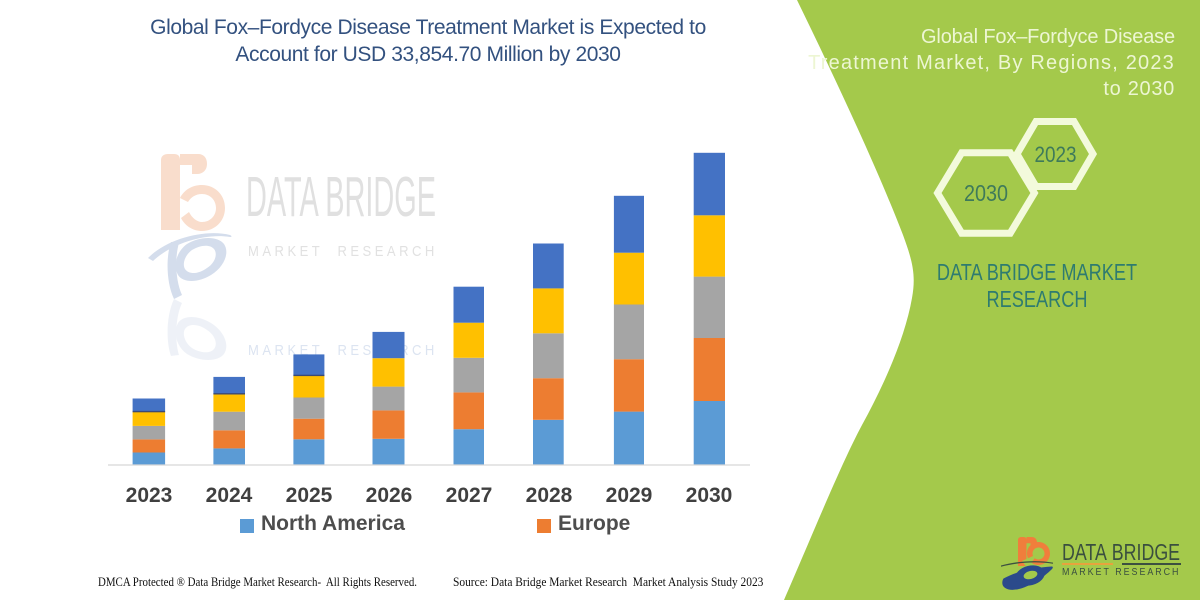 The image size is (1200, 600). What do you see at coordinates (1056, 154) in the screenshot?
I see `svg-text: 2023` at bounding box center [1056, 154].